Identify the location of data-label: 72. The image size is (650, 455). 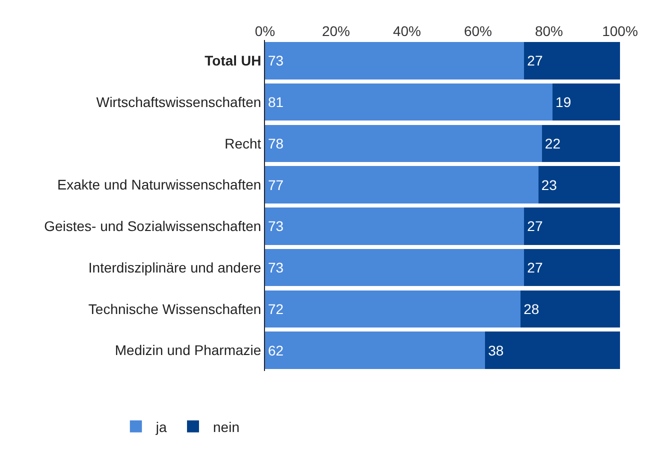
(276, 308).